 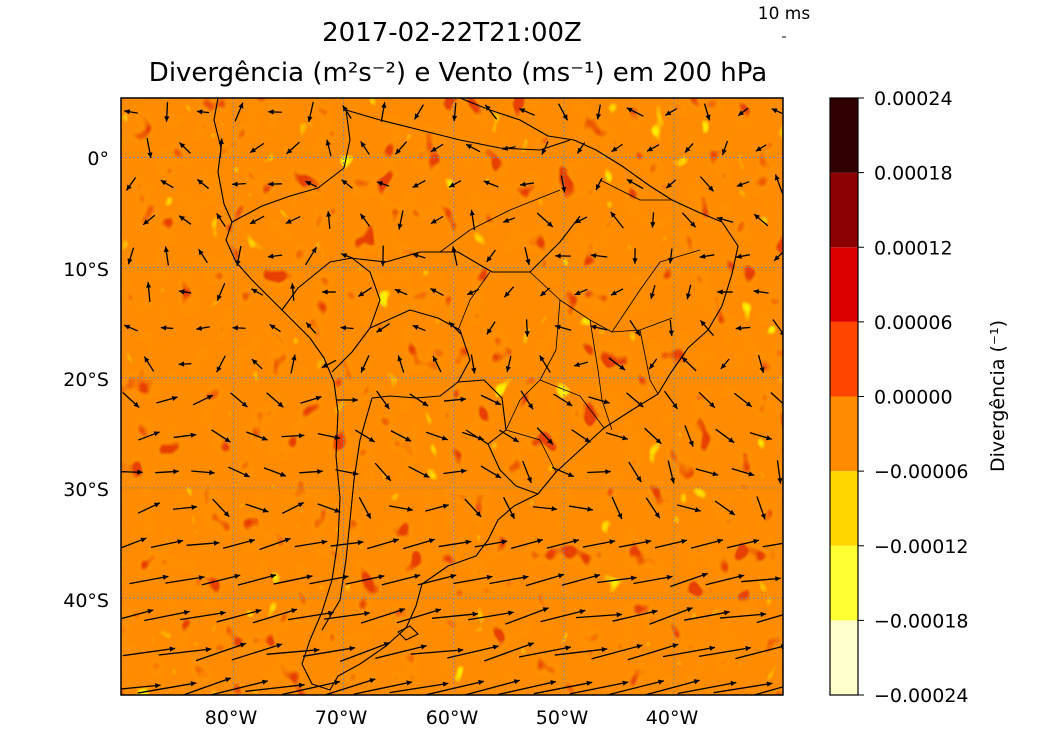 I want to click on chart-title: 2017-02-22T21:00Z, so click(x=452, y=33).